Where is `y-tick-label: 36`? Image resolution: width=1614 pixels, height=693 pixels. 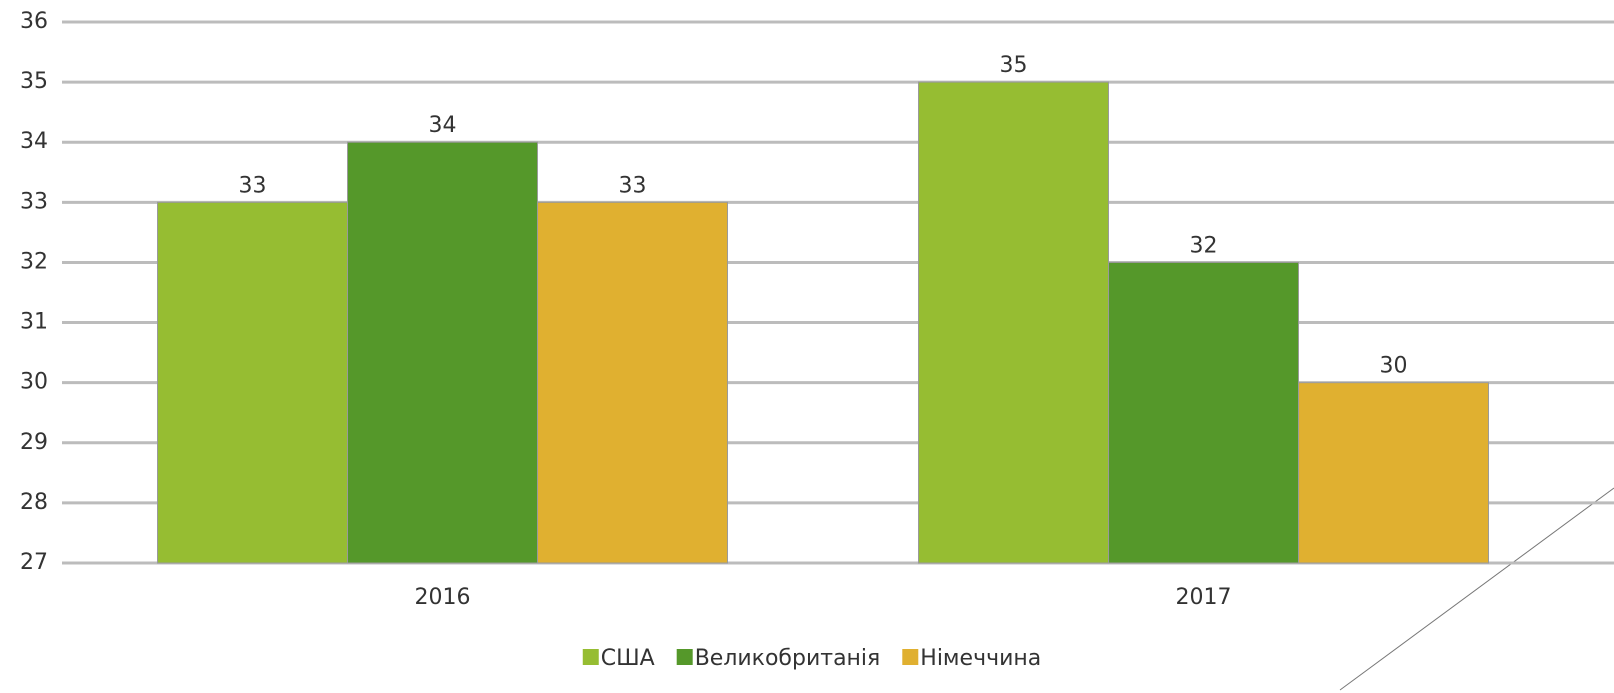 y-tick-label: 36 is located at coordinates (34, 21).